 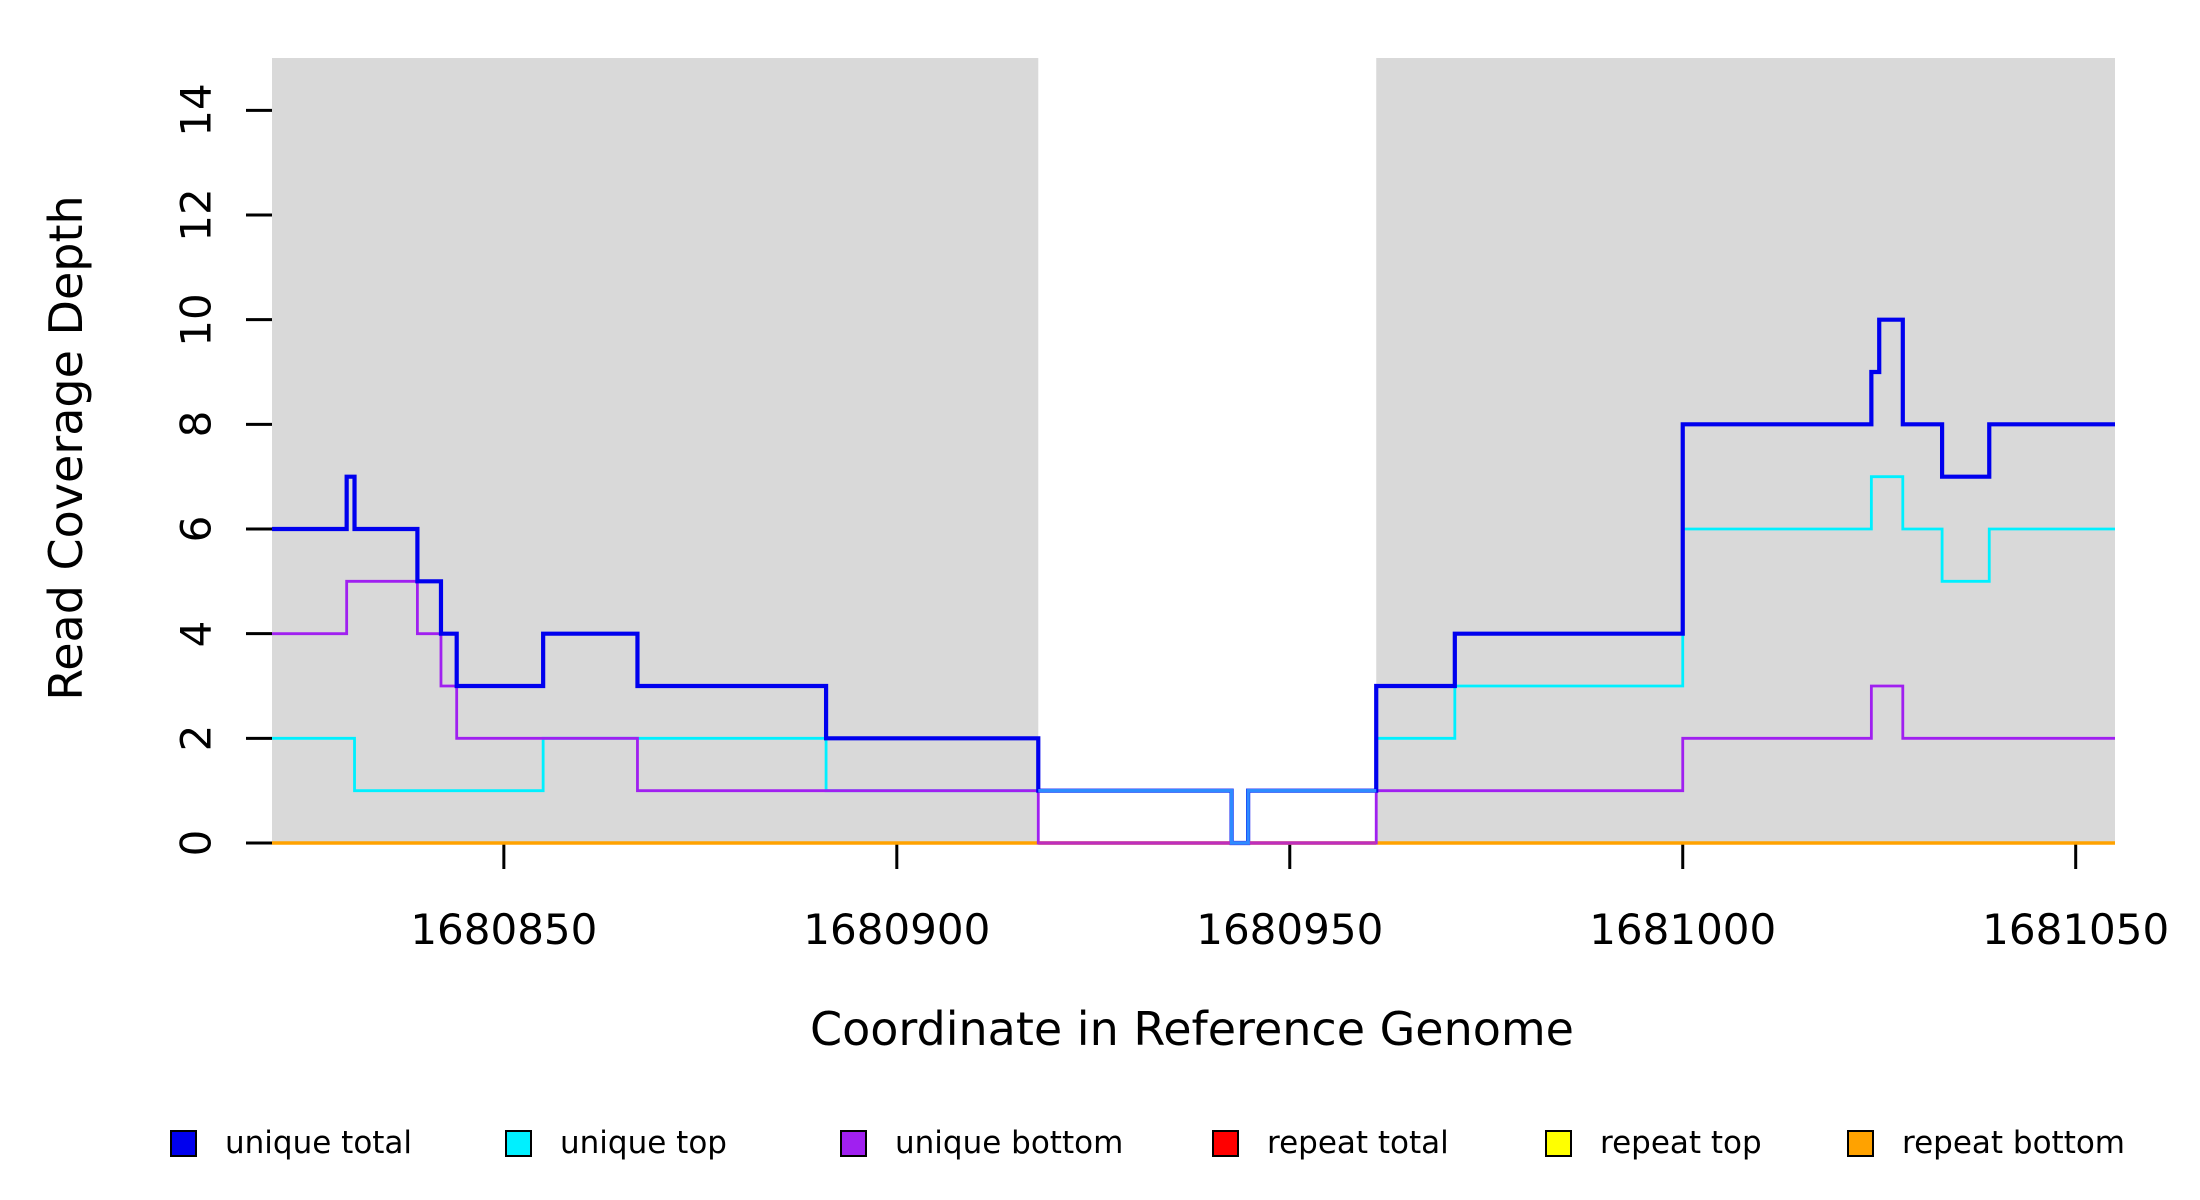 I want to click on y-tick-label: 6, so click(x=196, y=529).